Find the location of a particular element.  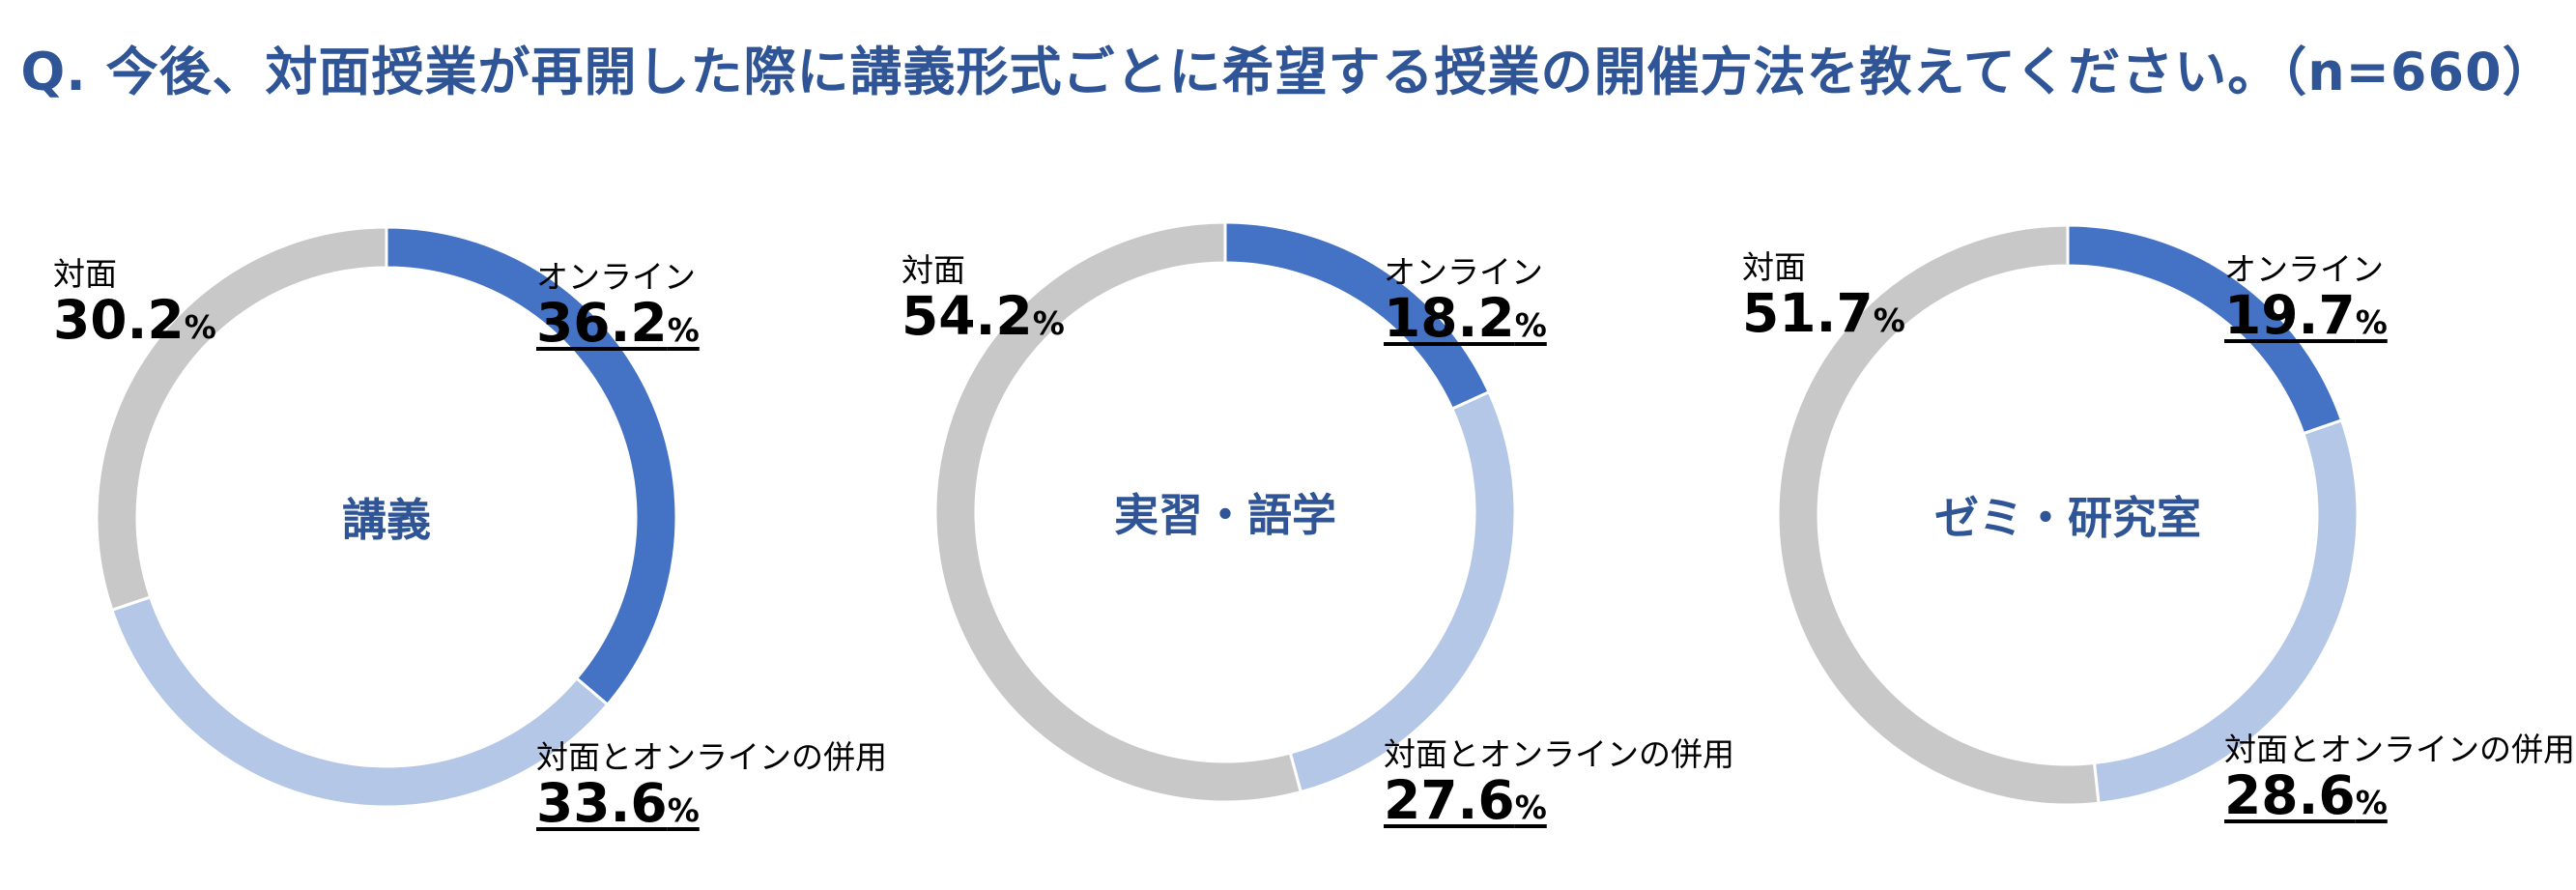

chart-1-face-label-group: 対面 30.2% is located at coordinates (134, 302).